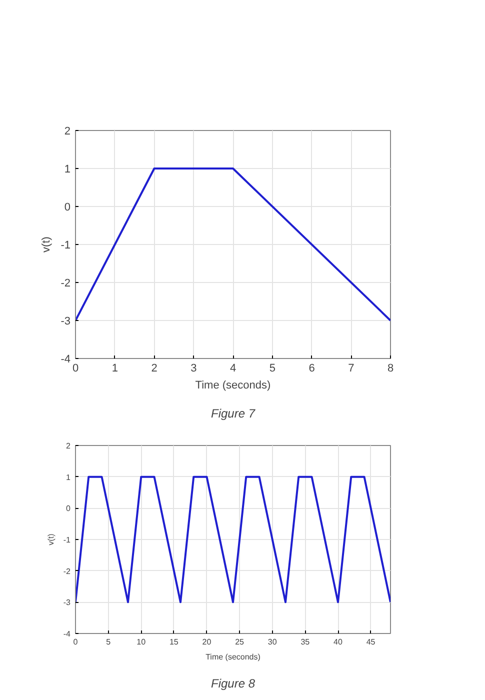 This screenshot has width=485, height=700. Describe the element at coordinates (305, 642) in the screenshot. I see `x-tick-label: 35` at that location.